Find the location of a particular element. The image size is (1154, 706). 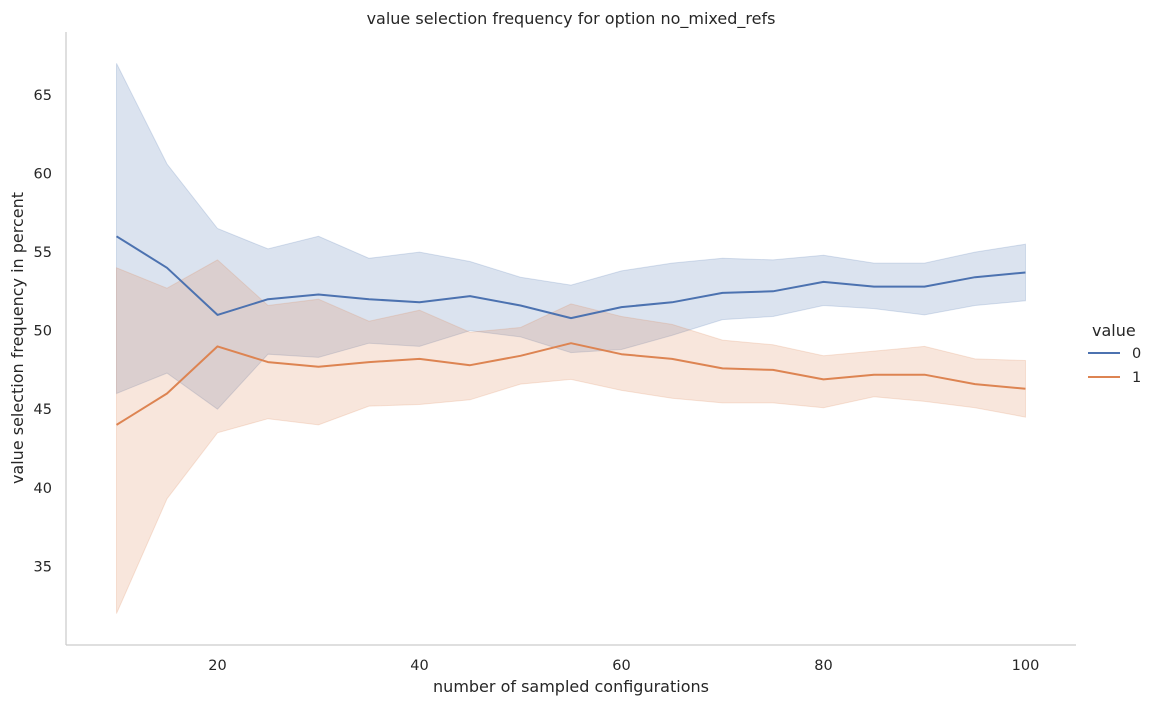

x-tick-labels: 20 40 60 80 100 is located at coordinates (623, 666).